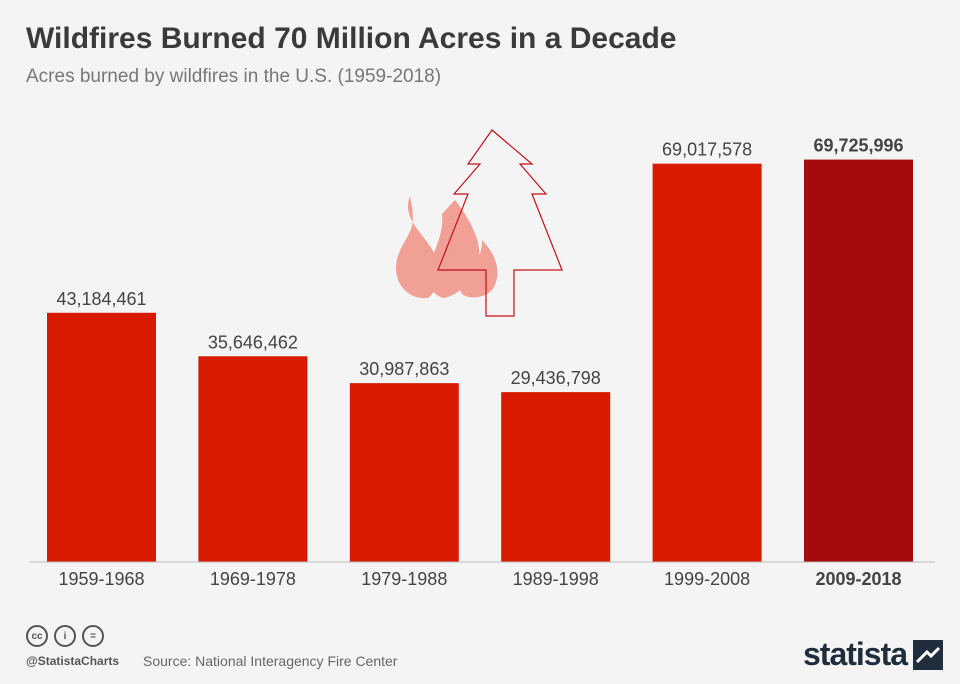  Describe the element at coordinates (253, 579) in the screenshot. I see `x-tick-label: 1969-1978` at that location.